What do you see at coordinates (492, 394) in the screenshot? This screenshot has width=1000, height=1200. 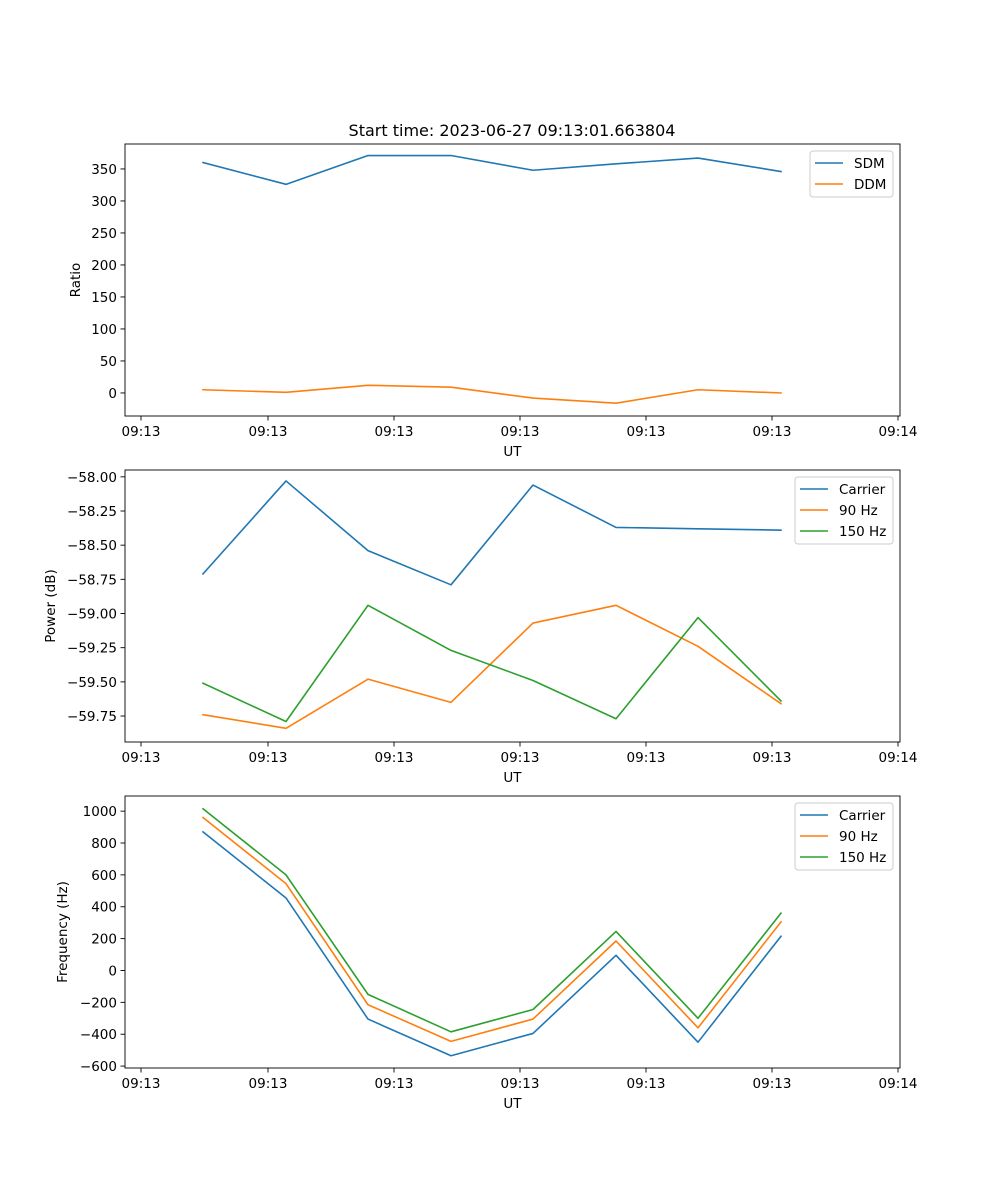 I see `series-line-ddm` at bounding box center [492, 394].